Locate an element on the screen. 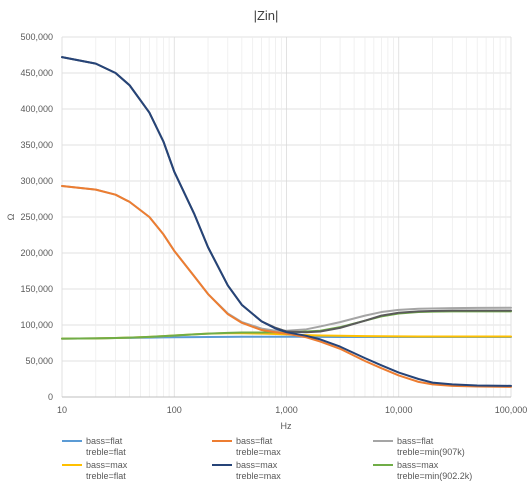 Image resolution: width=532 pixels, height=491 pixels. y-tick-label: 50,000 is located at coordinates (39, 361).